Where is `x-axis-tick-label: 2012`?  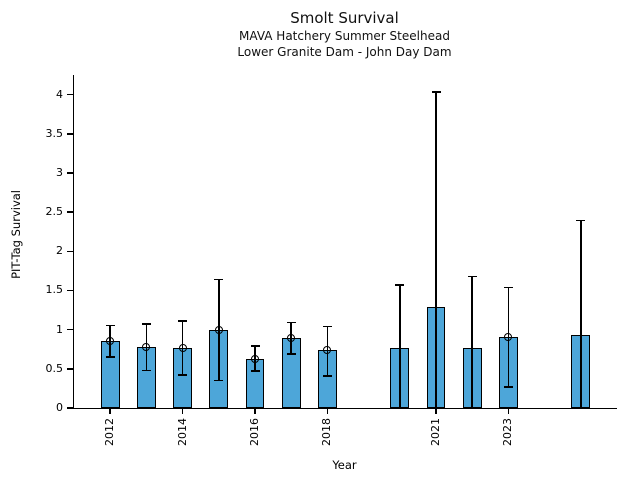 x-axis-tick-label: 2012 is located at coordinates (110, 432).